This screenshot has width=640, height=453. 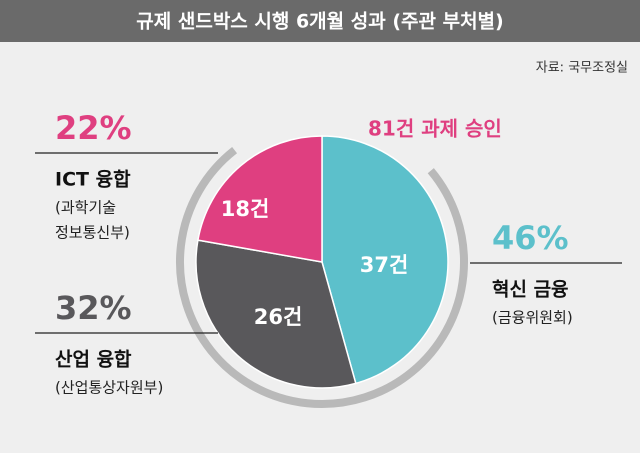 What do you see at coordinates (582, 68) in the screenshot?
I see `source: 자료: 국무조정실` at bounding box center [582, 68].